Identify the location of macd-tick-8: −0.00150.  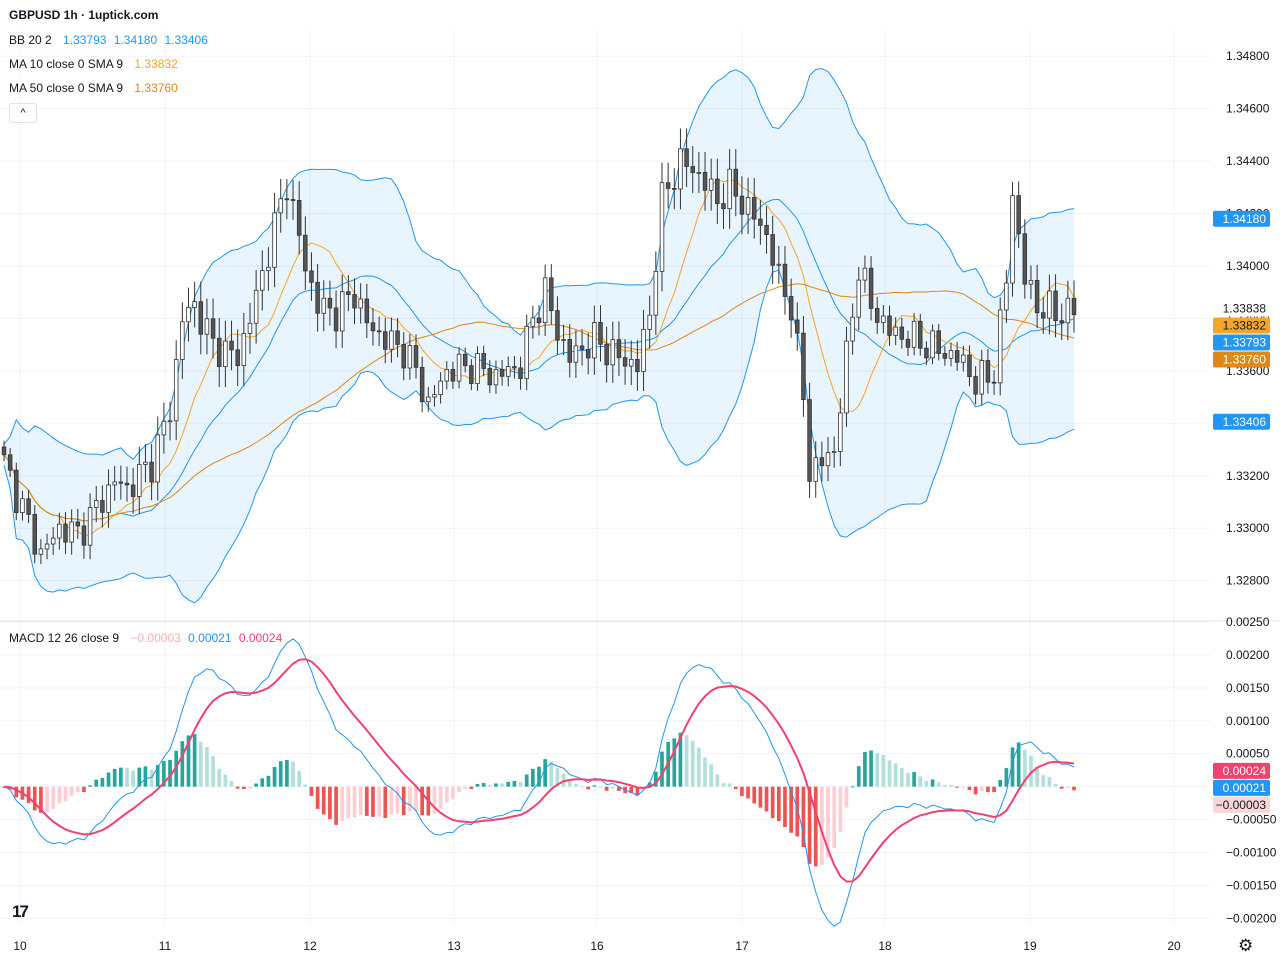
(1251, 885).